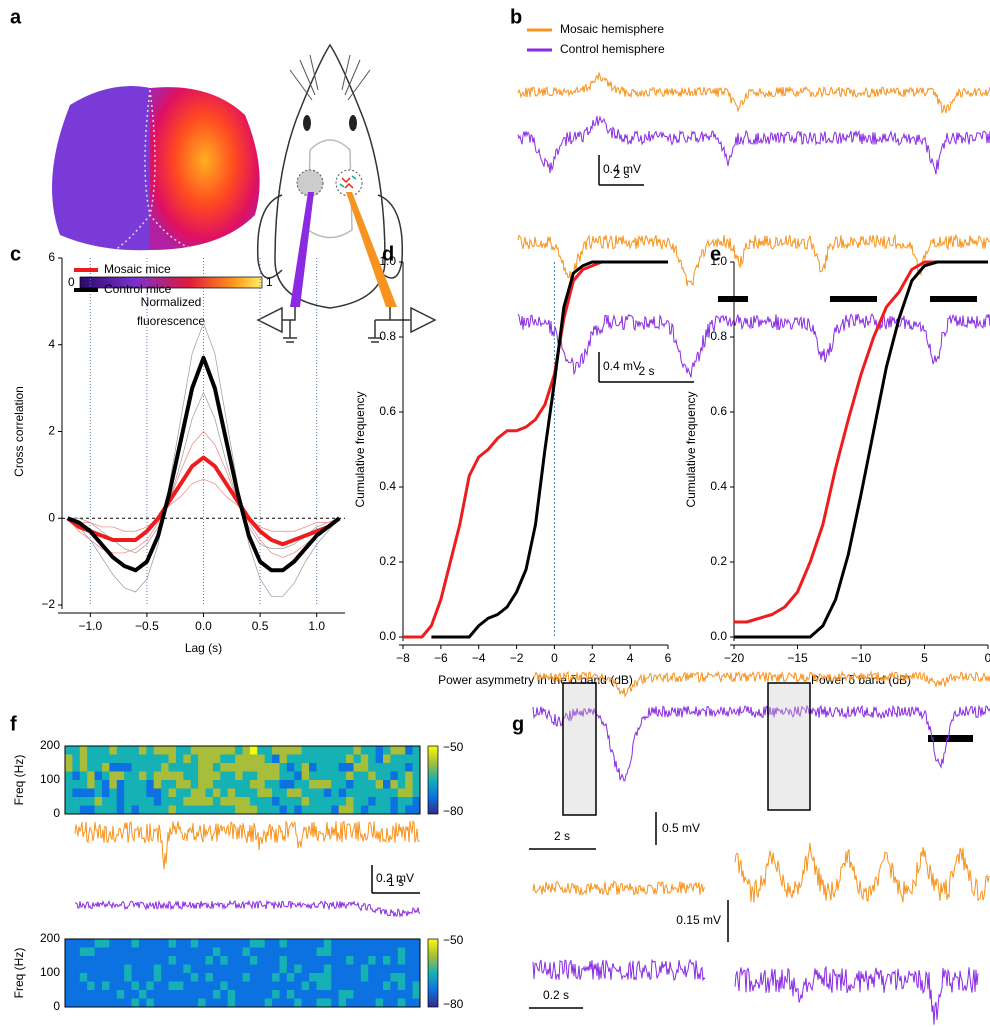 The height and width of the screenshot is (1027, 990). What do you see at coordinates (15, 254) in the screenshot?
I see `panel-label: c` at bounding box center [15, 254].